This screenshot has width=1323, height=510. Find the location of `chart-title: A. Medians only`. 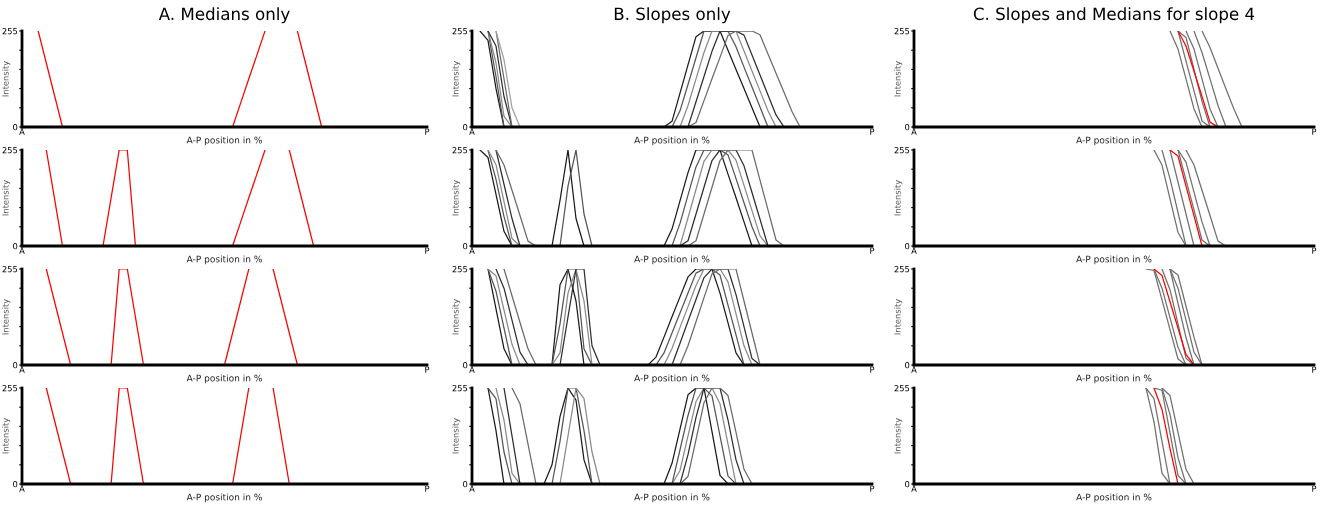

chart-title: A. Medians only is located at coordinates (224, 15).